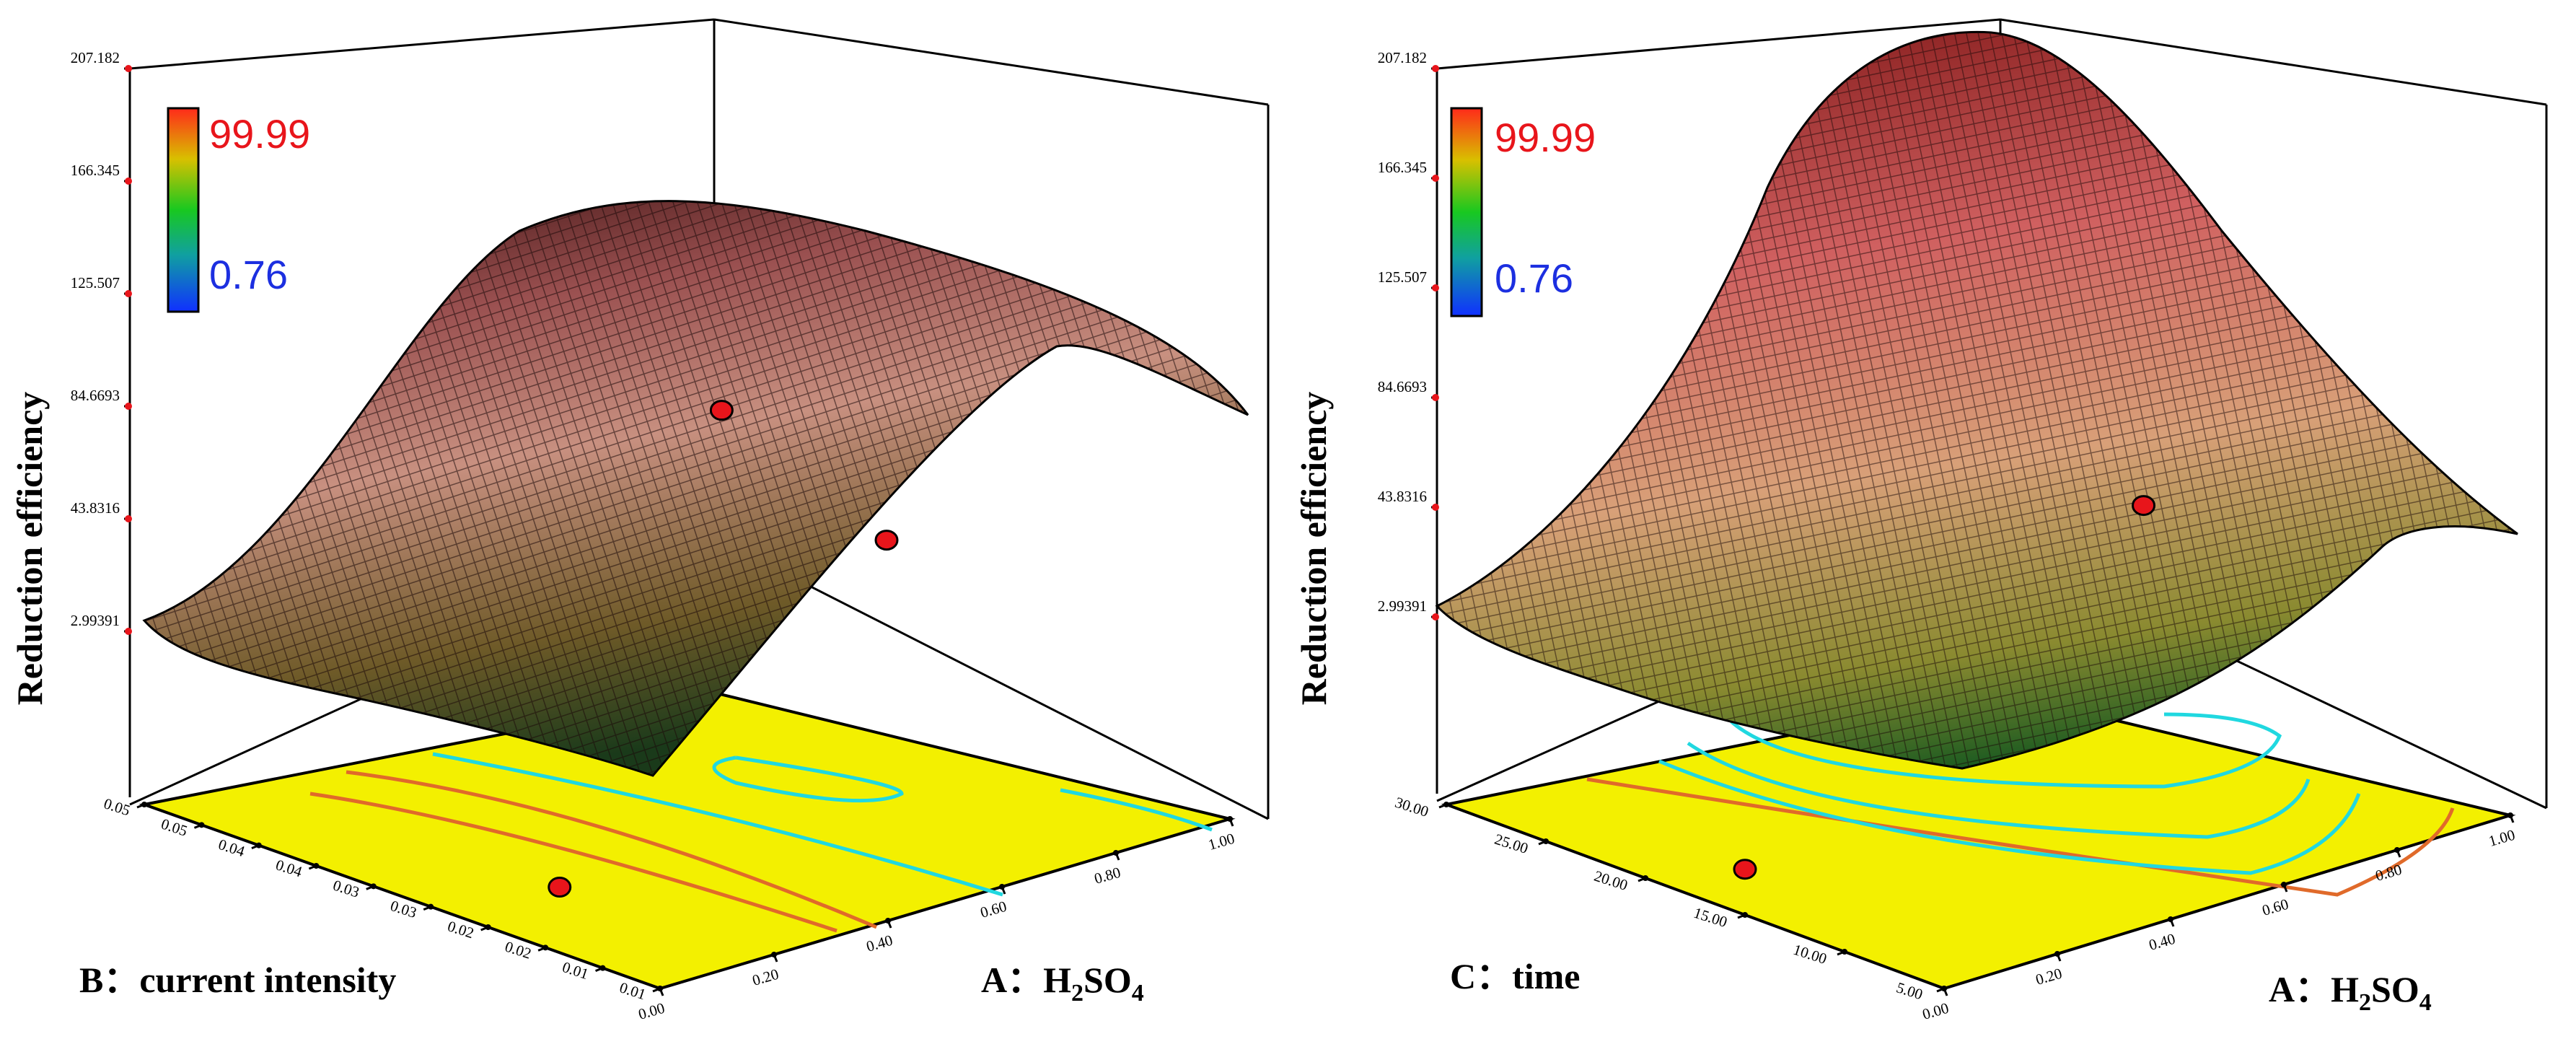  What do you see at coordinates (761, 843) in the screenshot?
I see `contours-left` at bounding box center [761, 843].